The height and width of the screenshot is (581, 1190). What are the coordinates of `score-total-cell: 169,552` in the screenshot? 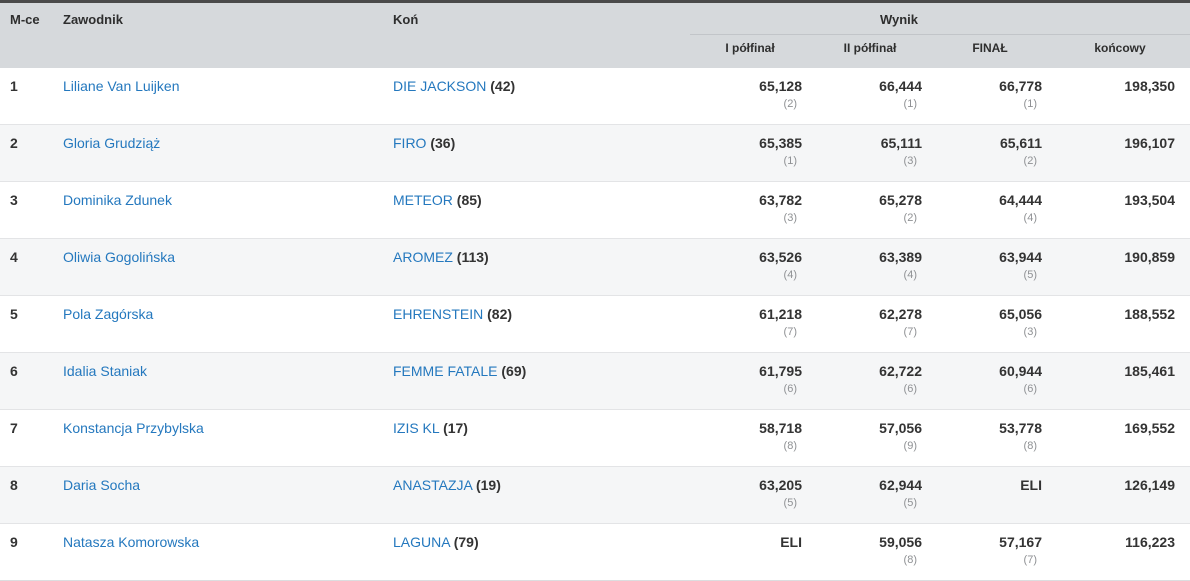 It's located at (1149, 428).